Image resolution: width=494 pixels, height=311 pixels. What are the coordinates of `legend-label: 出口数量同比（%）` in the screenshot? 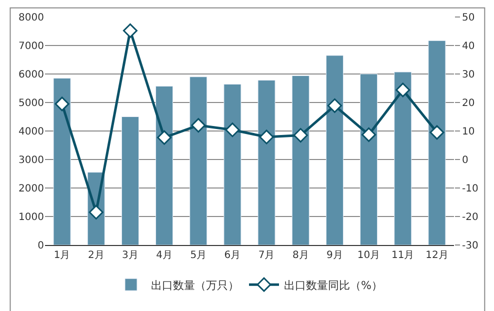 It's located at (333, 285).